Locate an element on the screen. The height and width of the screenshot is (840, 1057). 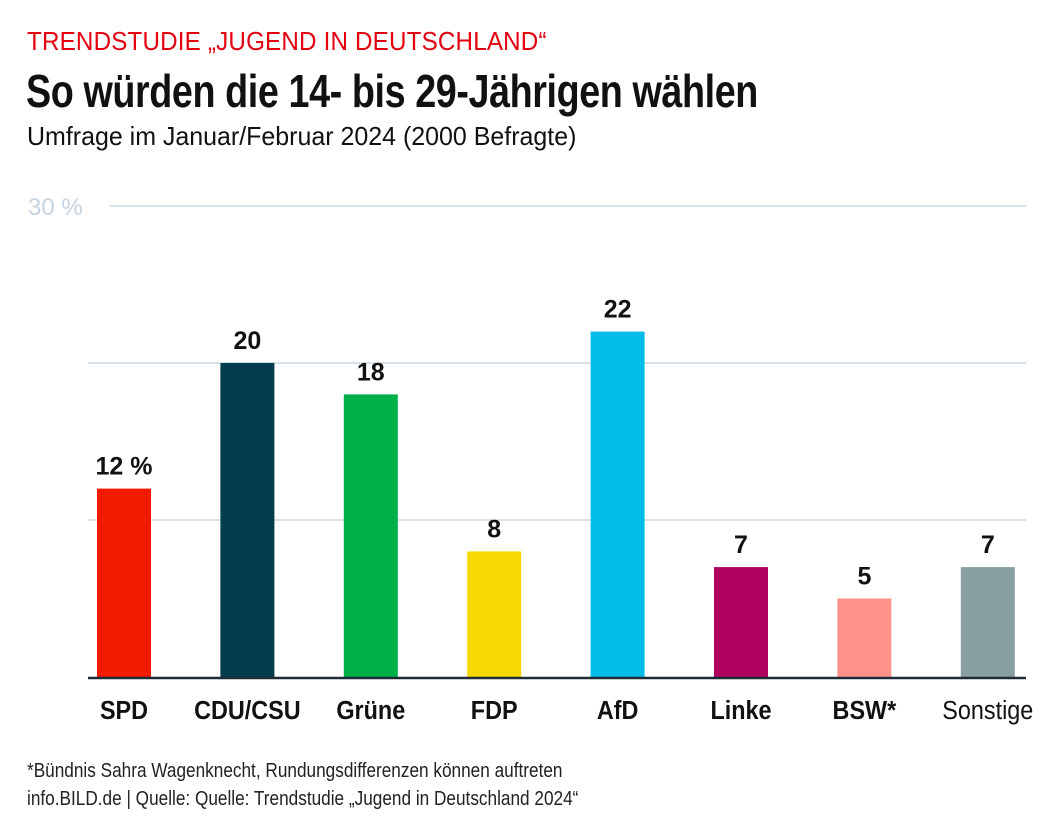
x-tick-label: FDP is located at coordinates (494, 711).